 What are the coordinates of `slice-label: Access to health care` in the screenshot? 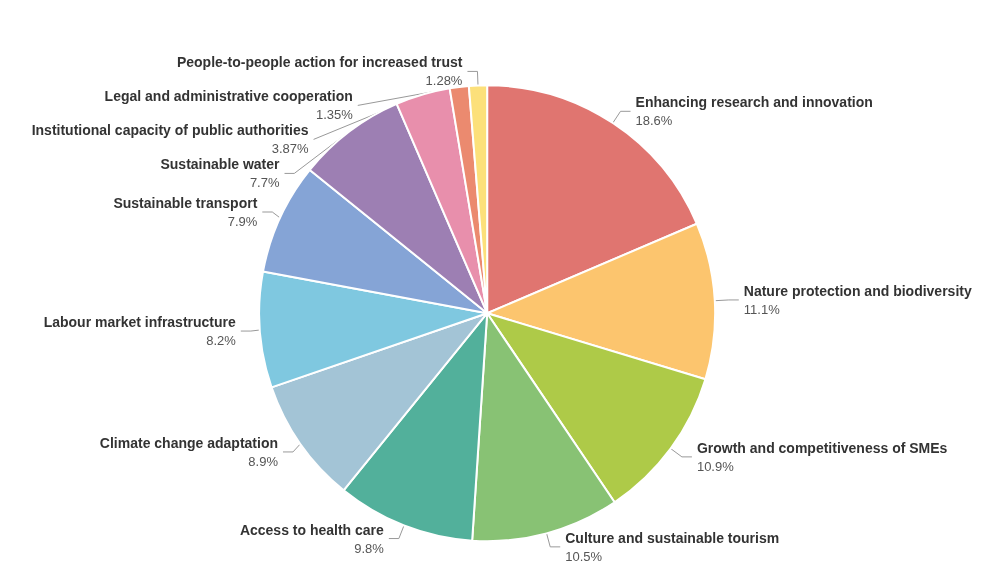 It's located at (312, 529).